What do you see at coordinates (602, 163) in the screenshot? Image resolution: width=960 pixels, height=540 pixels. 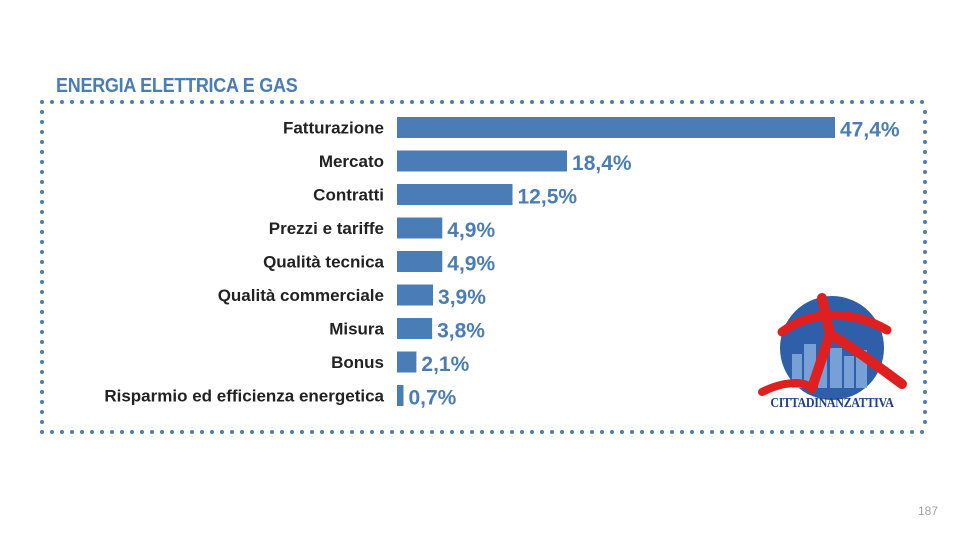 I see `value-label: 18,4%` at bounding box center [602, 163].